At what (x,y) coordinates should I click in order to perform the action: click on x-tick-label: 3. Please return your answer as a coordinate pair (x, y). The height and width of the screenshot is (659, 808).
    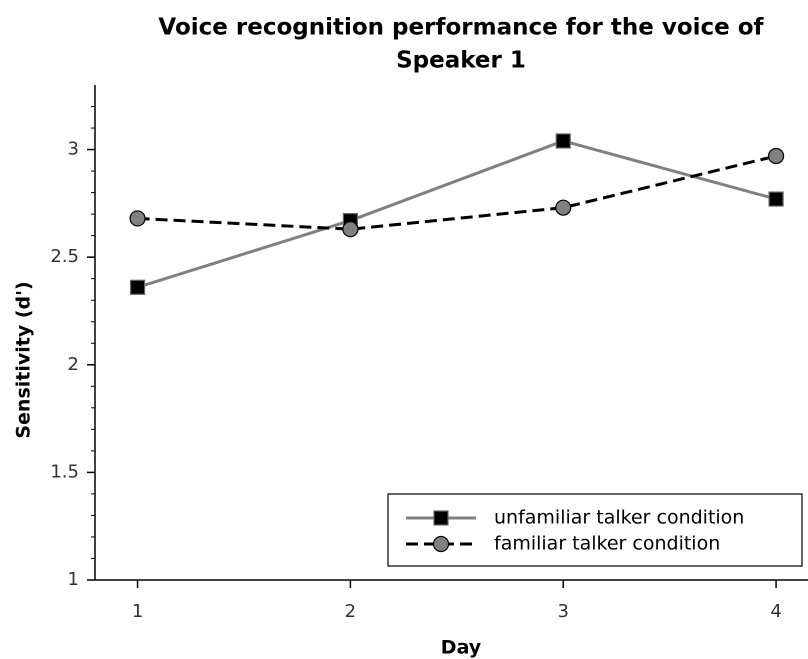
    Looking at the image, I should click on (563, 611).